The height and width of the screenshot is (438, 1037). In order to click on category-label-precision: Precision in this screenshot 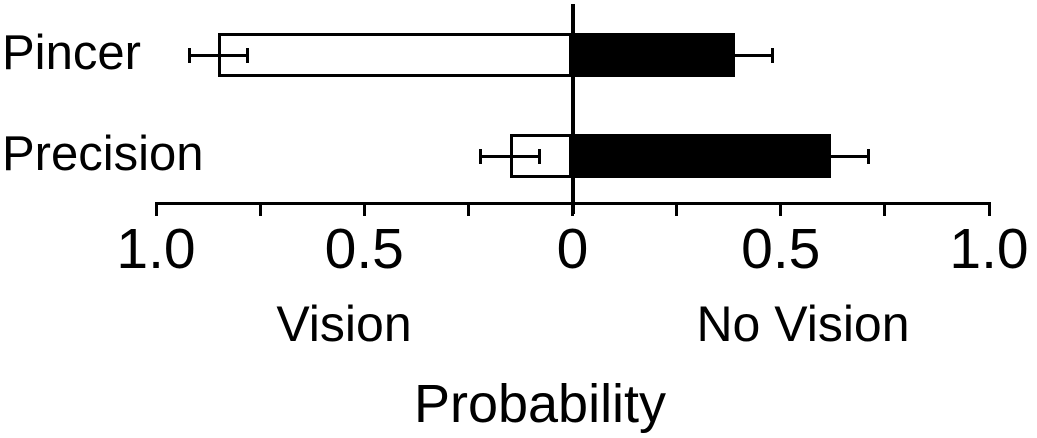, I will do `click(103, 154)`.